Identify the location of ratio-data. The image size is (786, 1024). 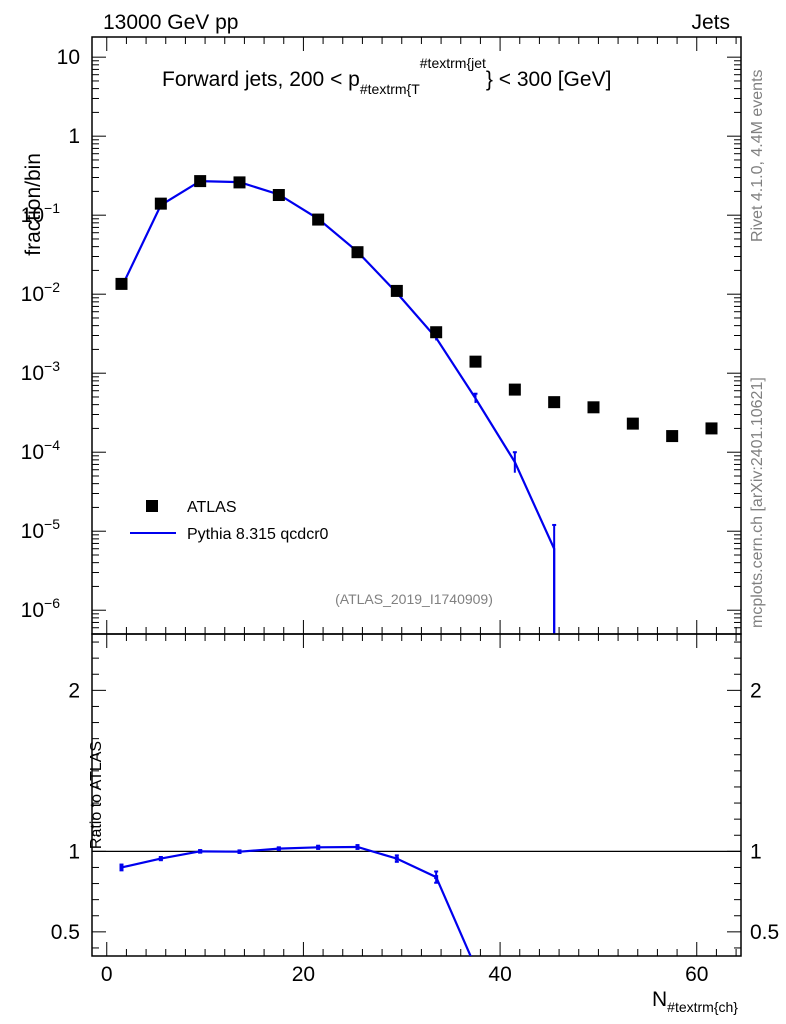
(298, 906).